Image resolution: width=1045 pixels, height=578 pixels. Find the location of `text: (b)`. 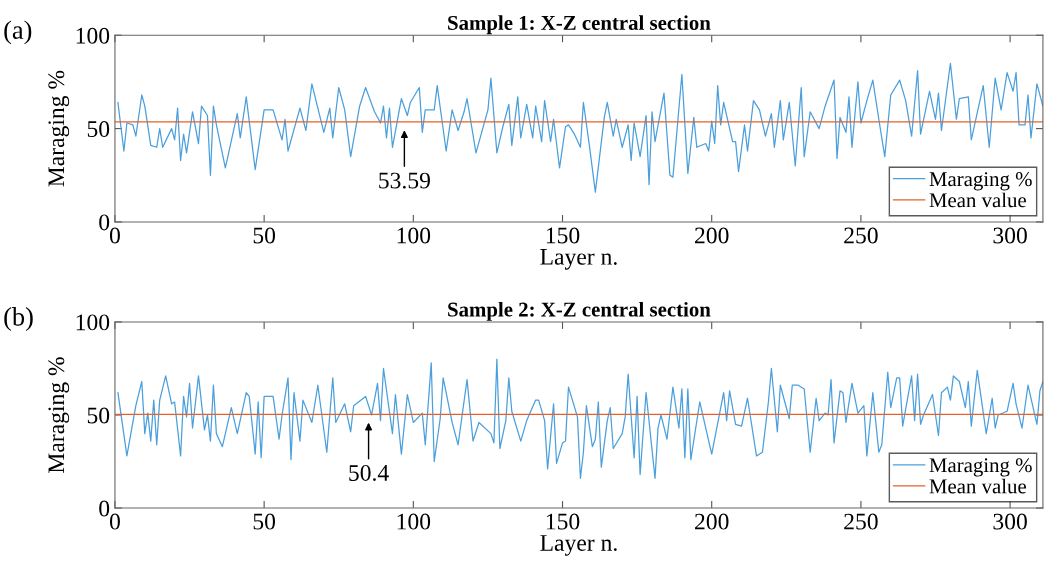

text: (b) is located at coordinates (18, 319).